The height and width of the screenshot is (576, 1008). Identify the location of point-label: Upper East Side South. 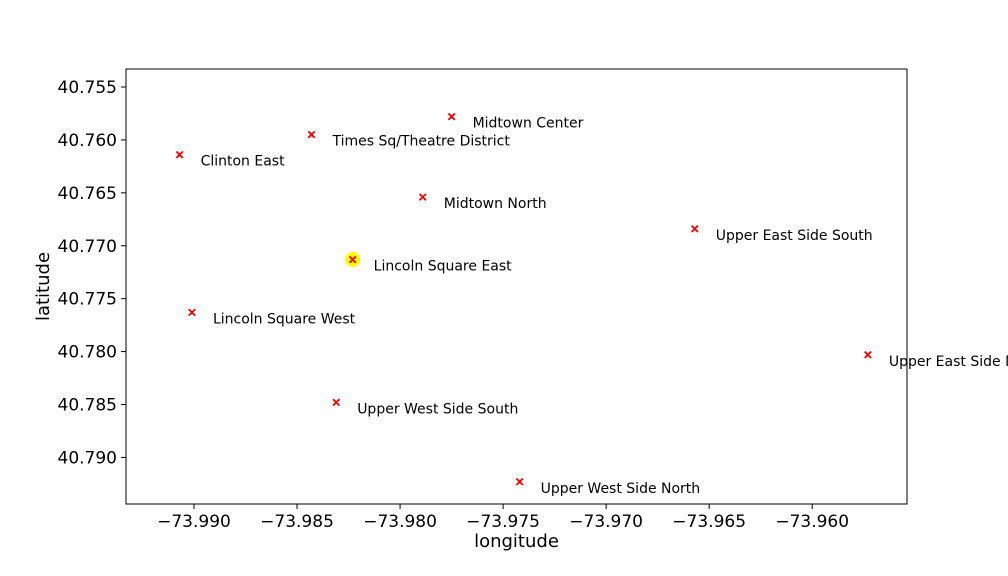
(794, 236).